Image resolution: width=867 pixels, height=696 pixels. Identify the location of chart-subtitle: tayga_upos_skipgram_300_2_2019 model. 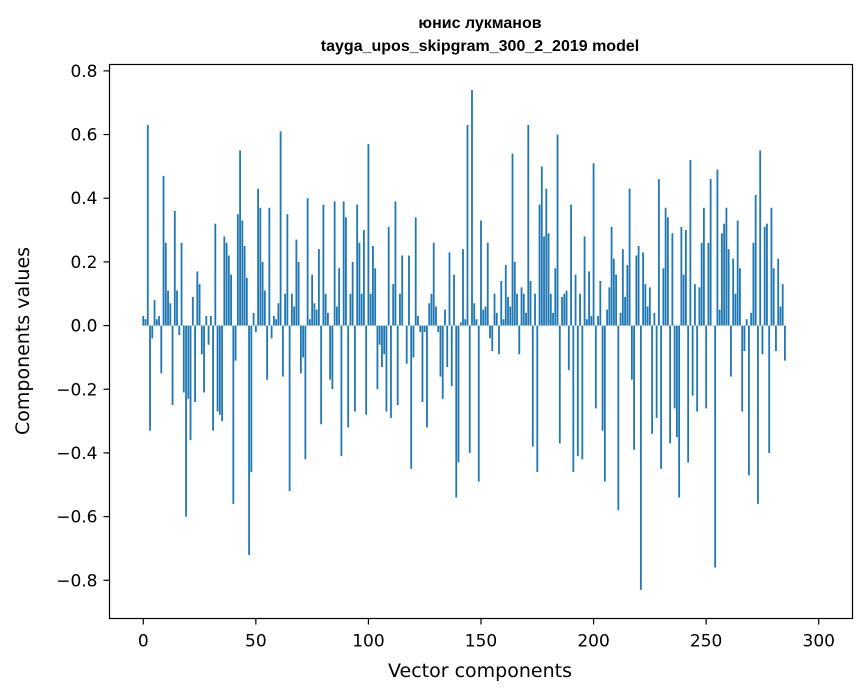
(480, 46).